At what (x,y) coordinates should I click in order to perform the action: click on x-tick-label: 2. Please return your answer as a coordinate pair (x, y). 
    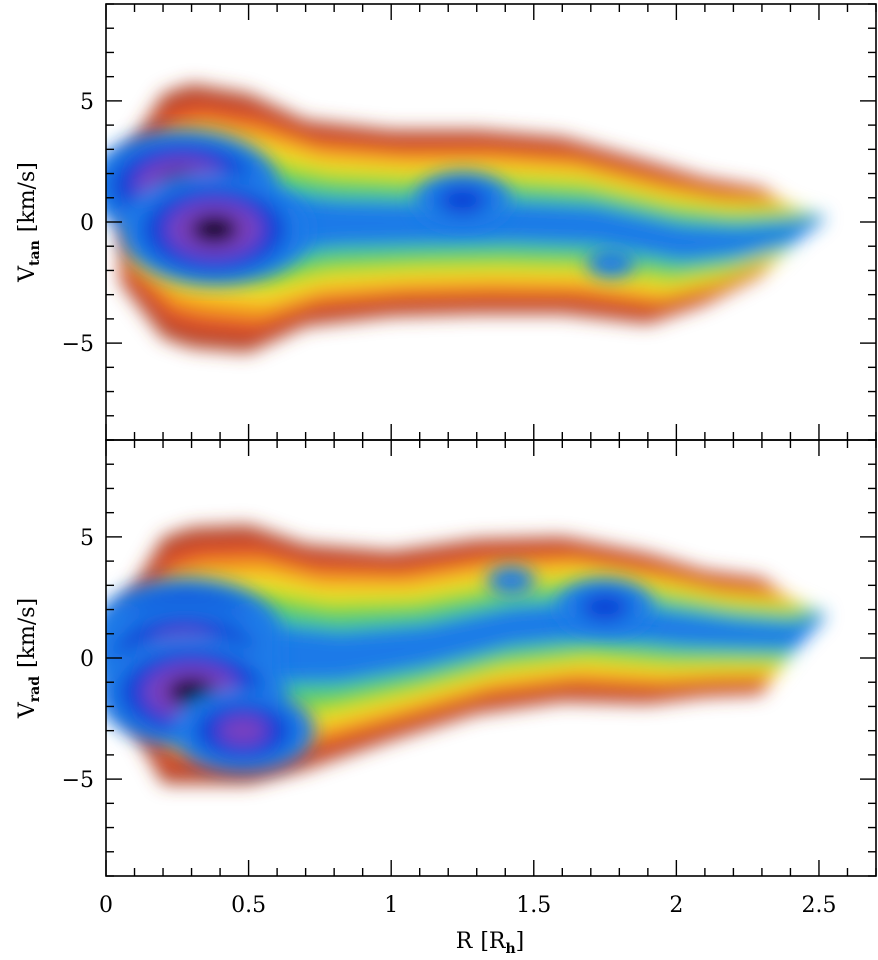
    Looking at the image, I should click on (676, 905).